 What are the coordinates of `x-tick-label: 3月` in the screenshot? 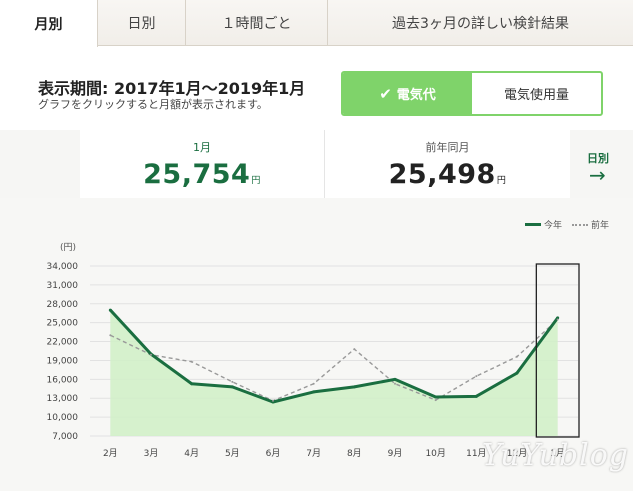 It's located at (151, 453).